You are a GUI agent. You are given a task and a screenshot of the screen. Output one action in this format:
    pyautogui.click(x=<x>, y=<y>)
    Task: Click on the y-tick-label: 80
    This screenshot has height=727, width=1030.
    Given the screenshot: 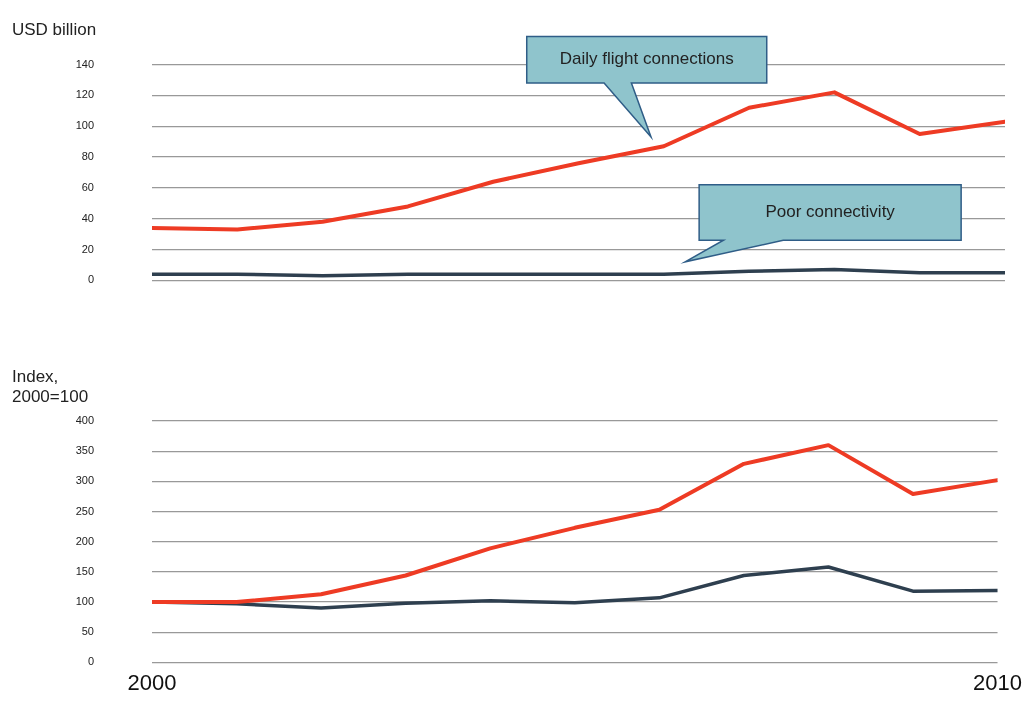 What is the action you would take?
    pyautogui.click(x=87, y=156)
    